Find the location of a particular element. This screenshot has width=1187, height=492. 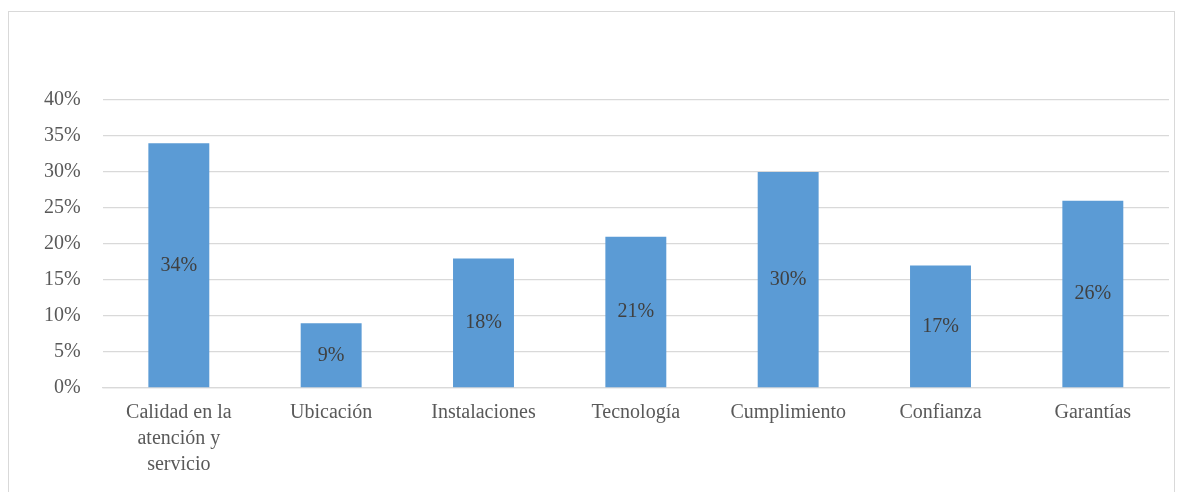

data-label: 9% is located at coordinates (331, 353).